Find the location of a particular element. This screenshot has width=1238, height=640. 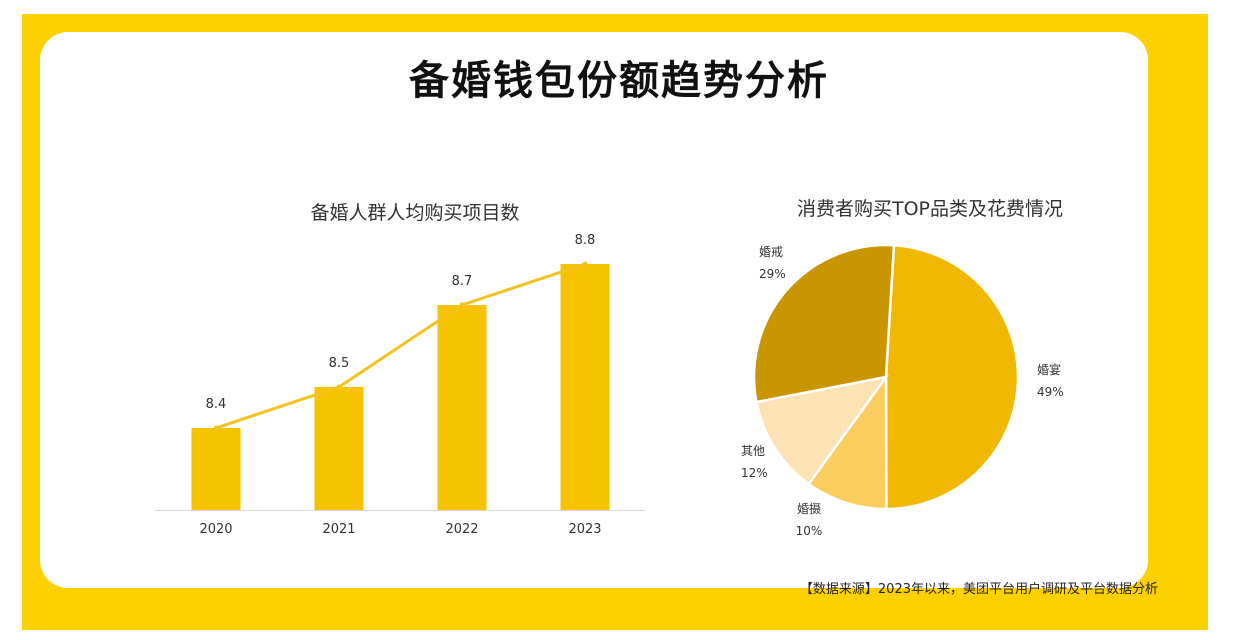

x-tick-label-2020: 2020 is located at coordinates (215, 529).